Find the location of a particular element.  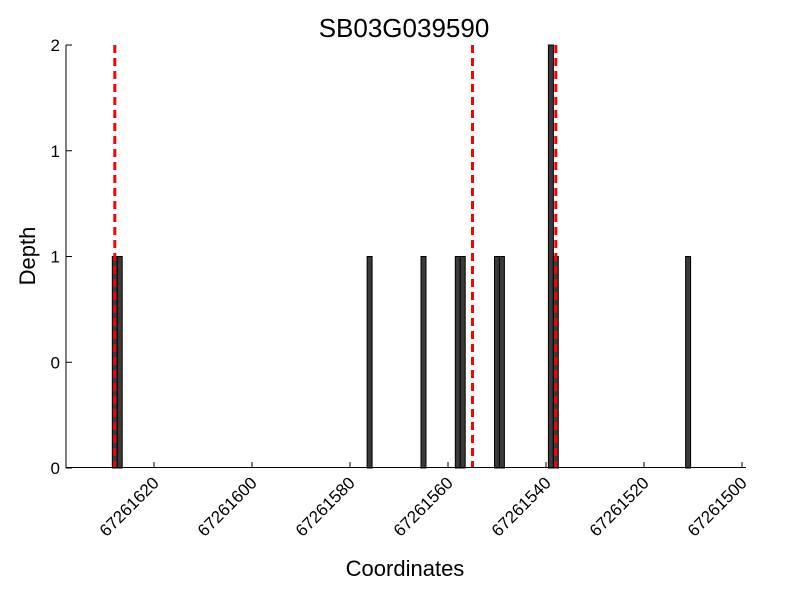

x-tick-label: 67261600 is located at coordinates (227, 506).